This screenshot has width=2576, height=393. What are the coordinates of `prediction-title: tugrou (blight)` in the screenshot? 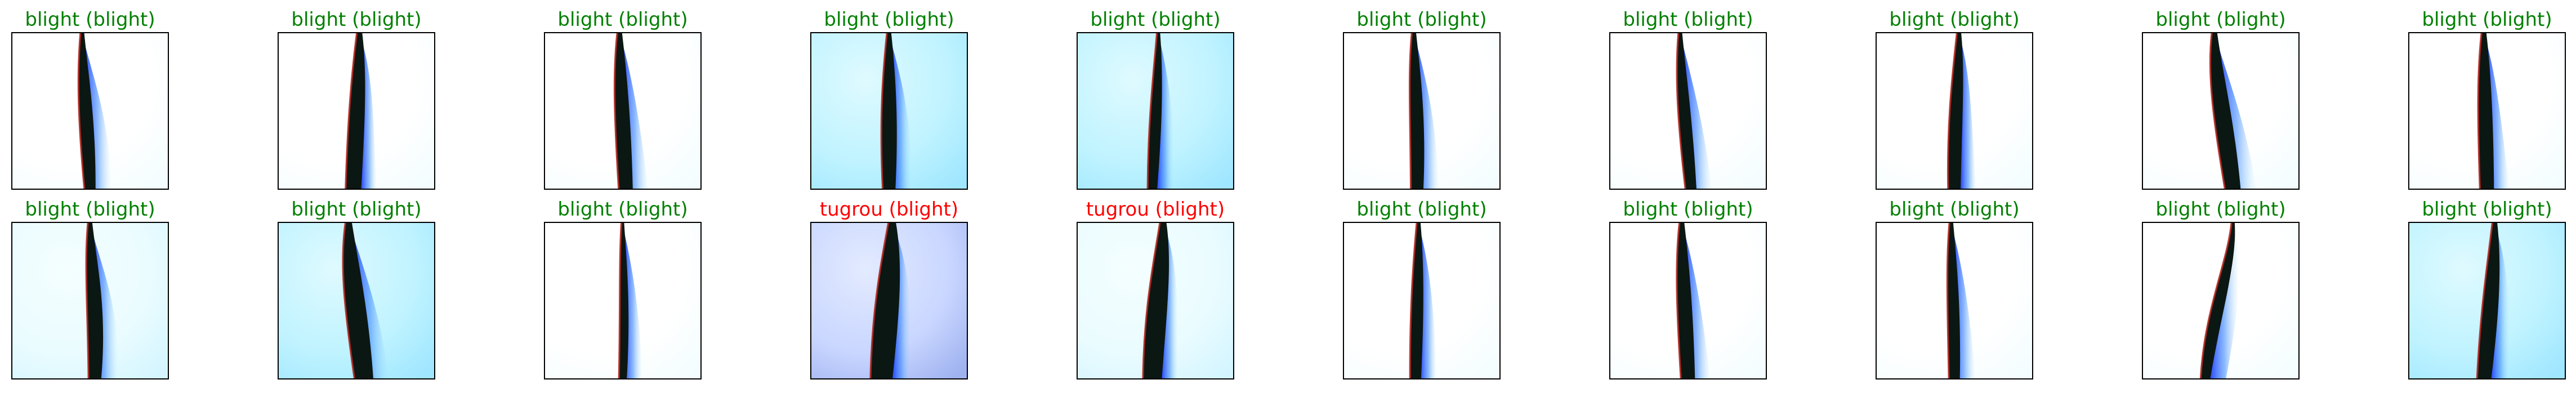 It's located at (1155, 209).